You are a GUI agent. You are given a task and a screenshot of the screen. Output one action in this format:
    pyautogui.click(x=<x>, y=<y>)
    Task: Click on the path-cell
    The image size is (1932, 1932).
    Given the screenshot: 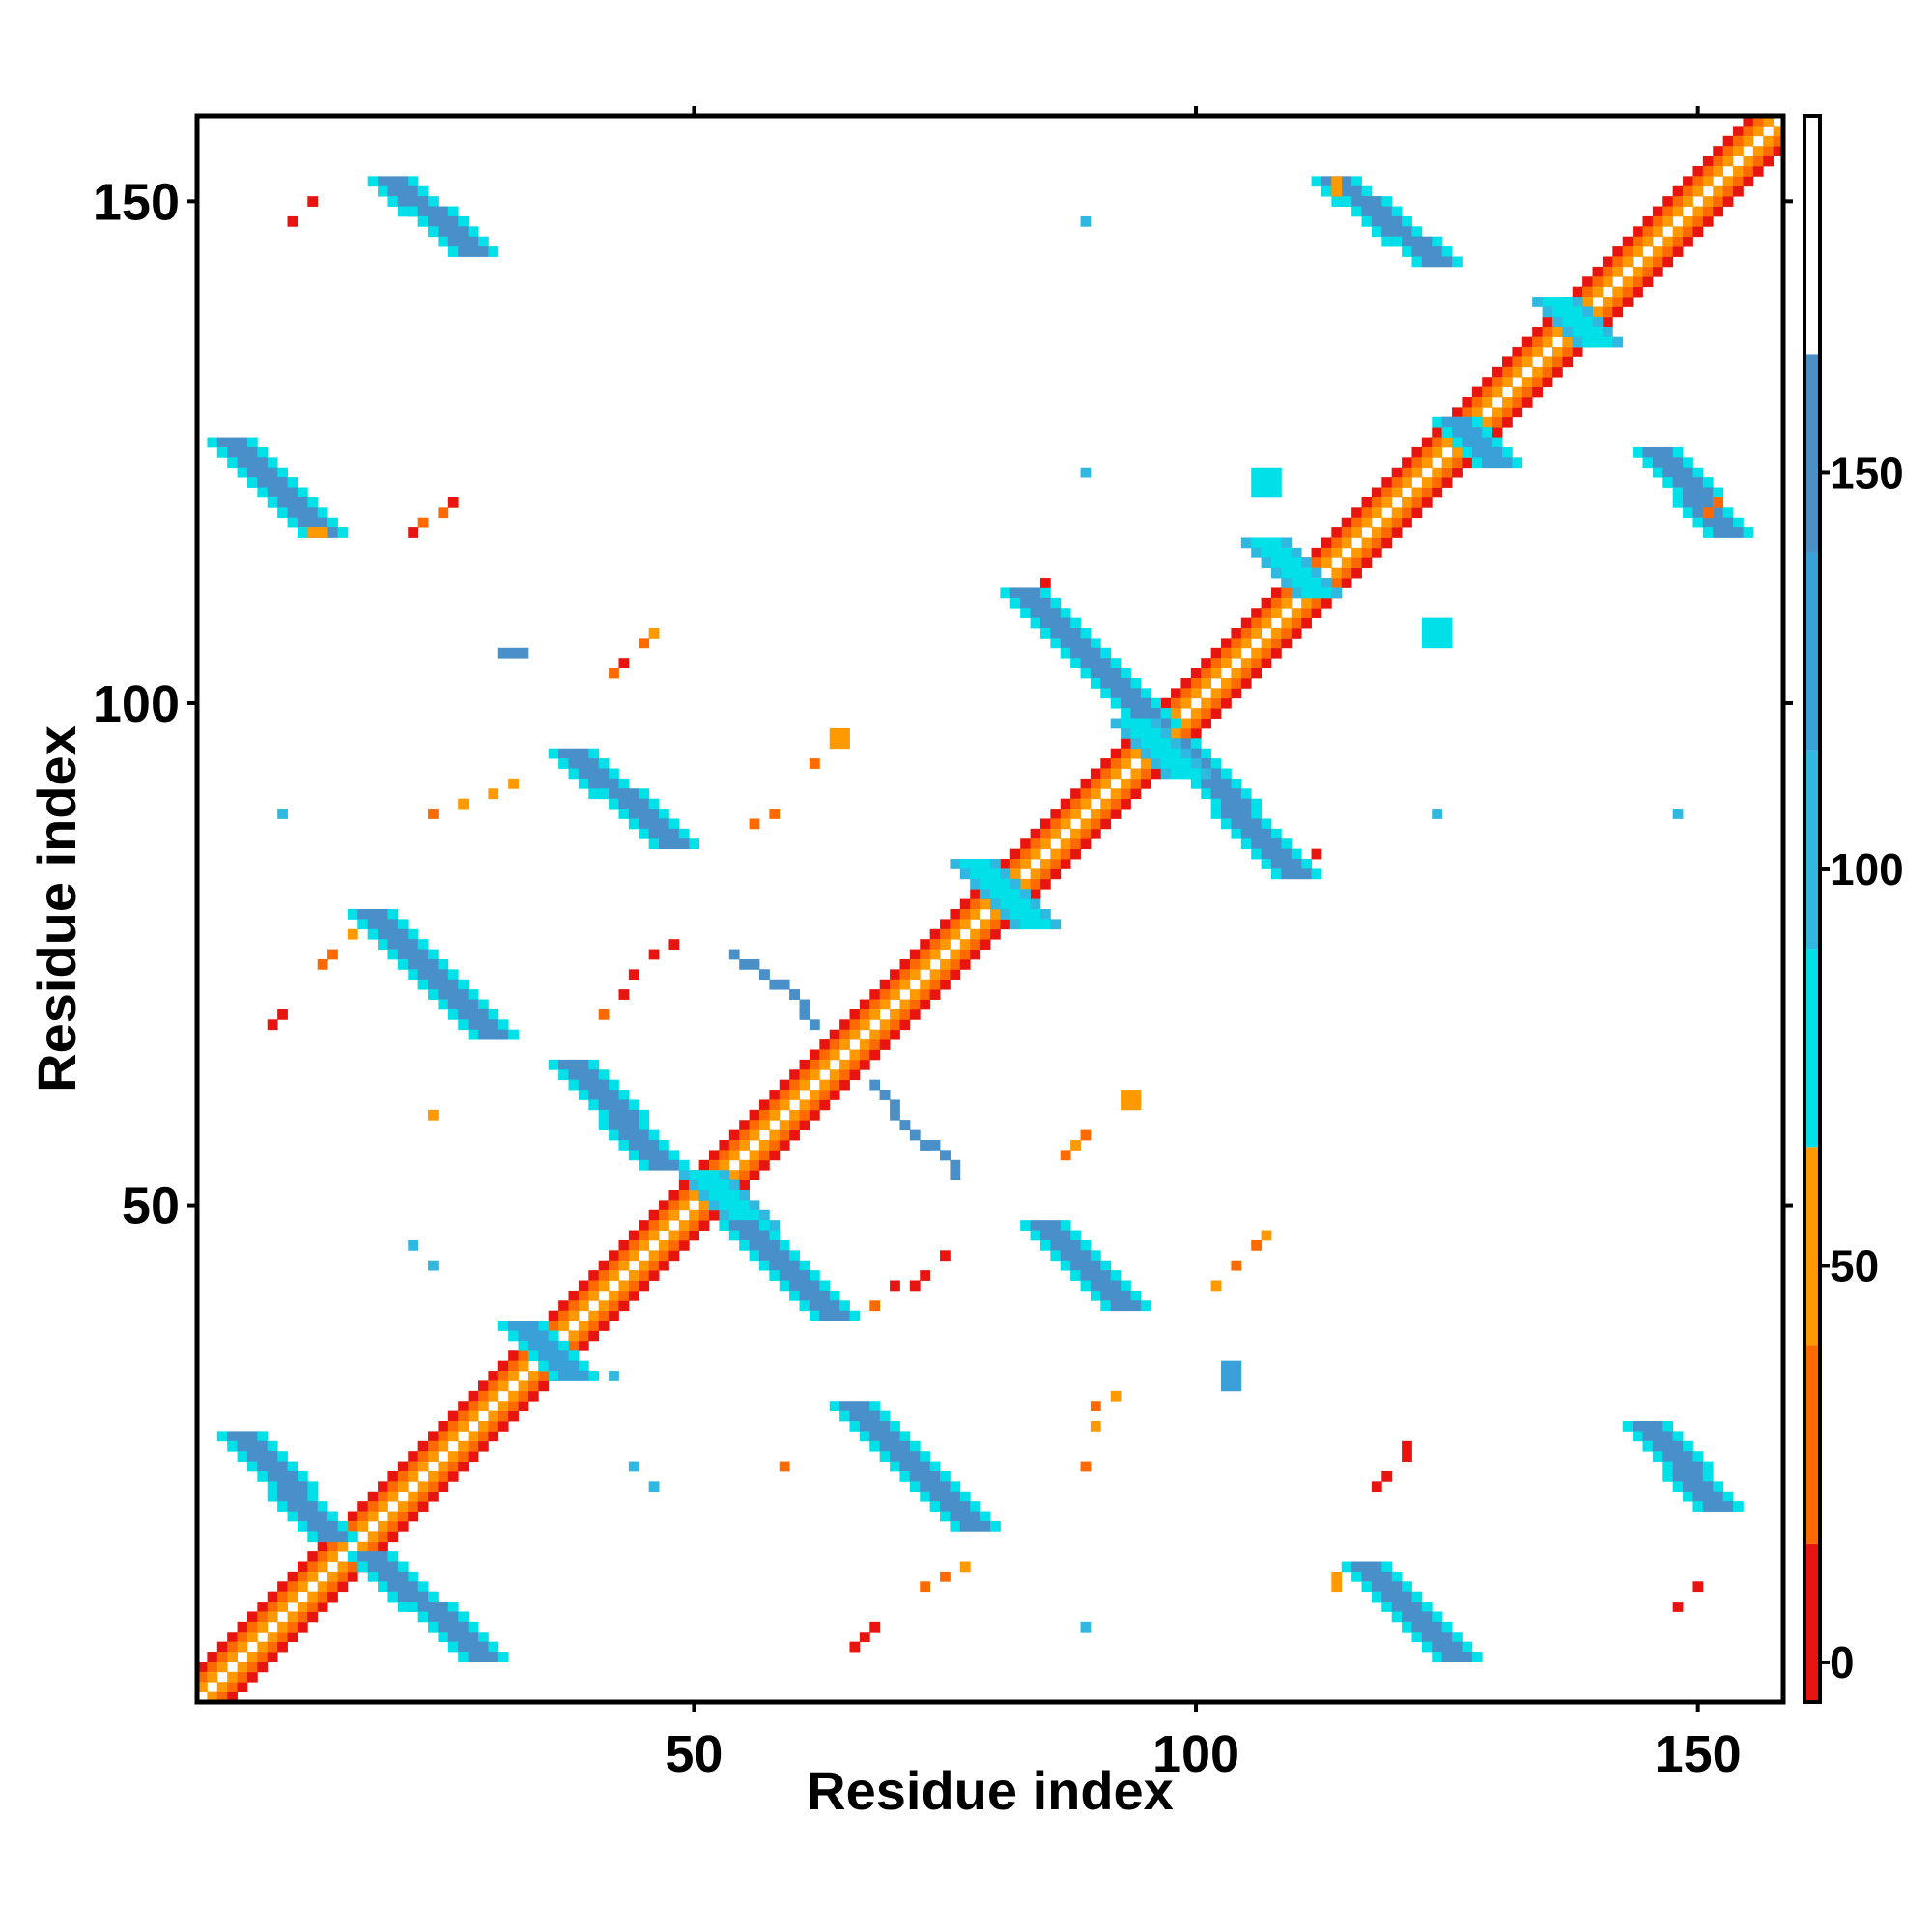 What is the action you would take?
    pyautogui.click(x=734, y=954)
    